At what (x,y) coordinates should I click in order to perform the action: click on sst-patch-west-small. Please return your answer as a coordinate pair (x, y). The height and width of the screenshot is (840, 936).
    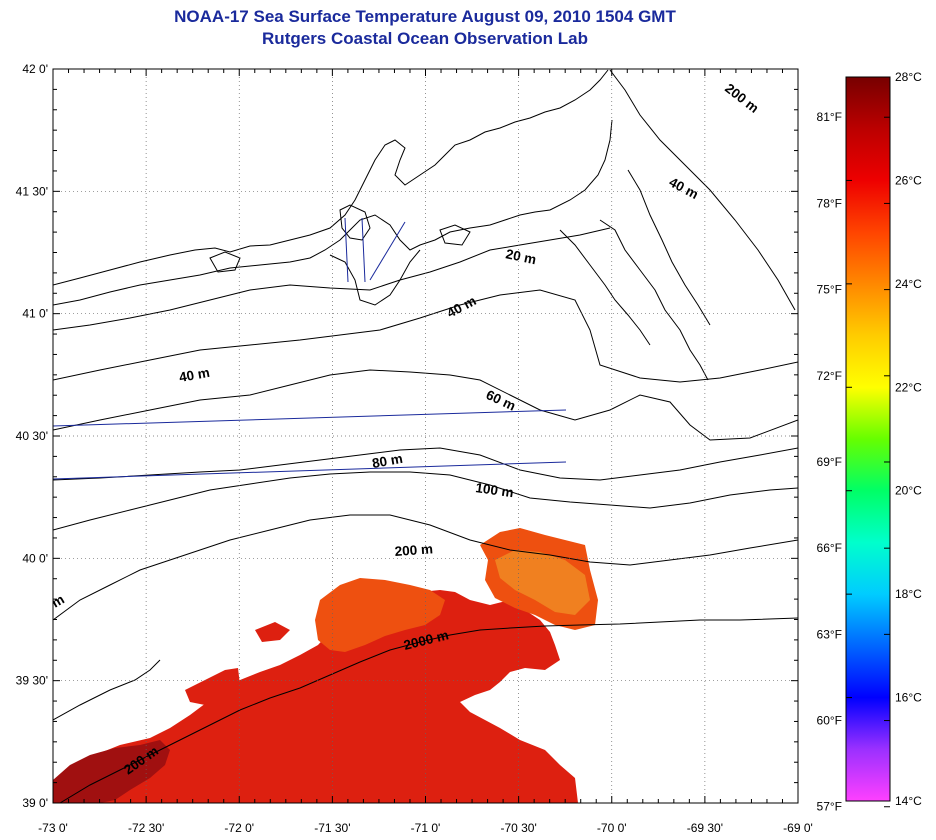
    Looking at the image, I should click on (272, 632).